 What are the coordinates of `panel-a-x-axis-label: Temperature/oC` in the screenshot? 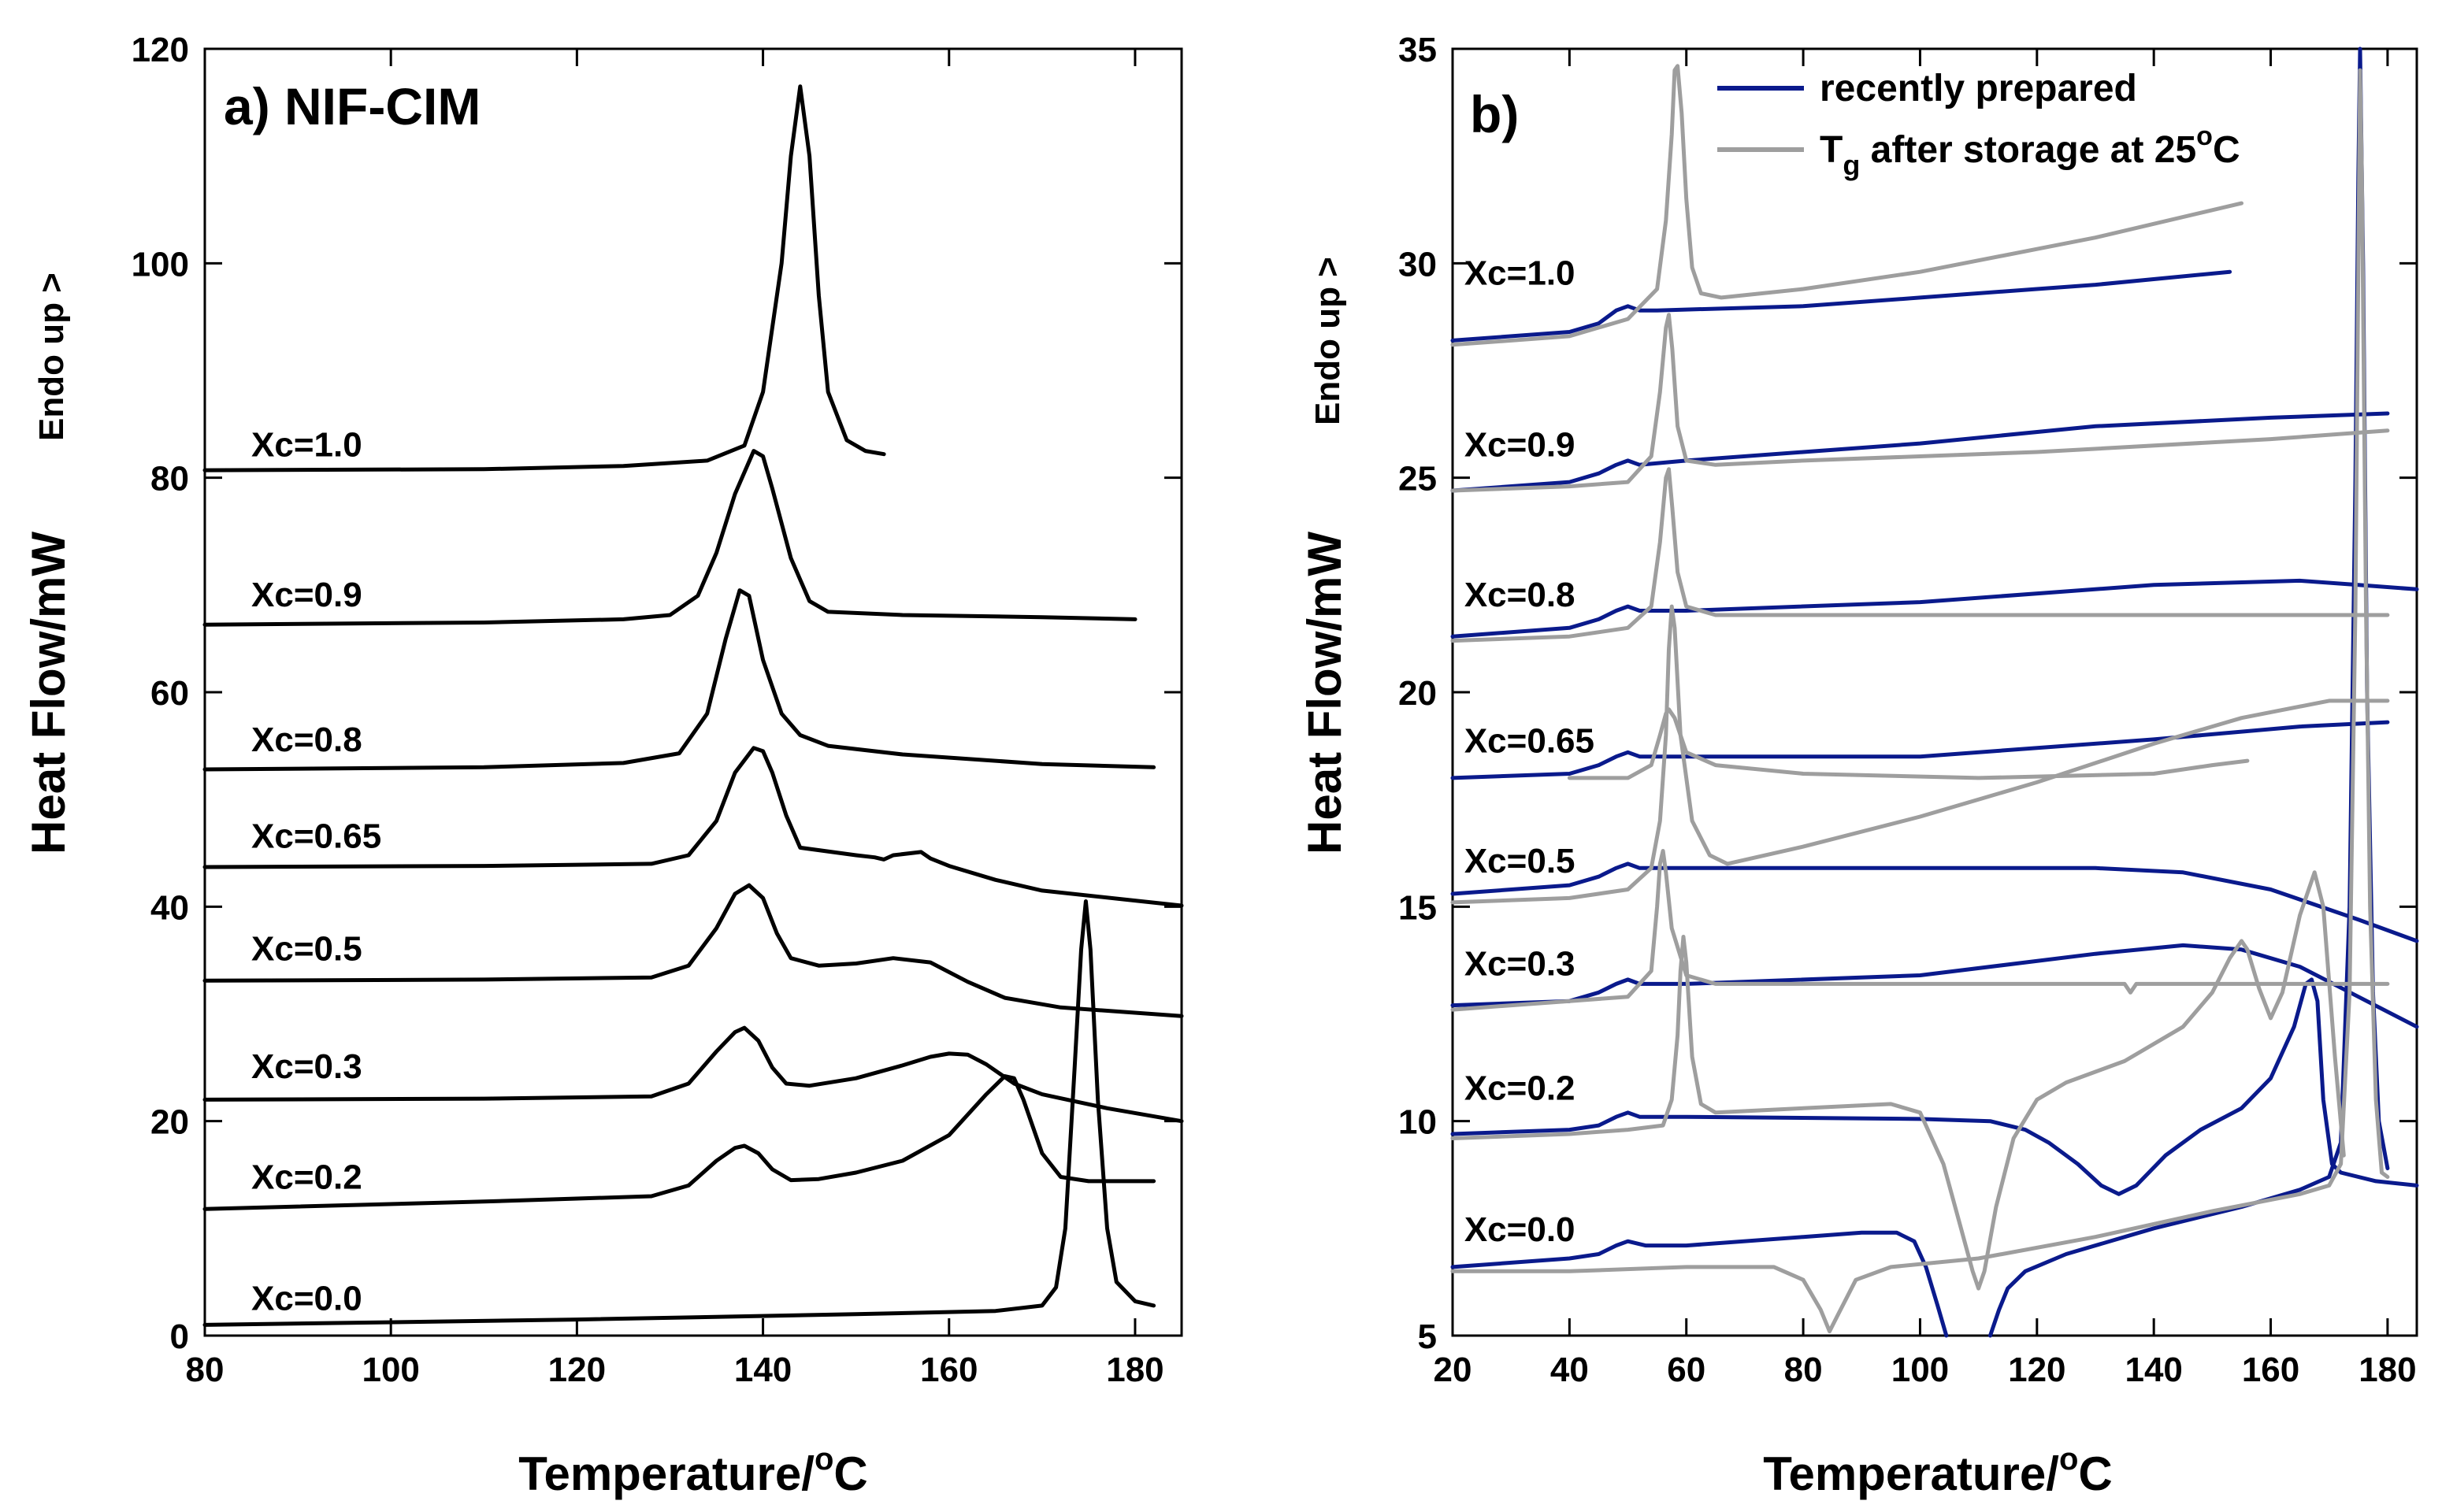 It's located at (692, 1471).